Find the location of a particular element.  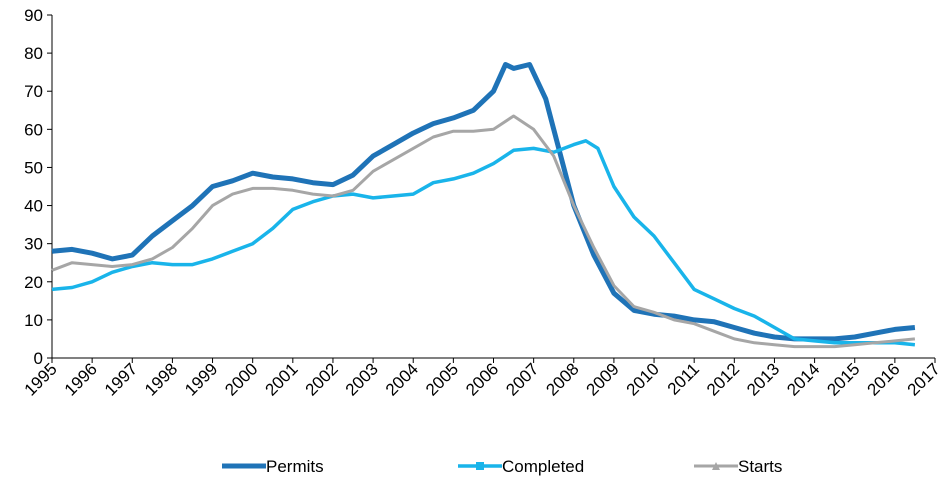

x-tick-label: 2010 is located at coordinates (643, 379).